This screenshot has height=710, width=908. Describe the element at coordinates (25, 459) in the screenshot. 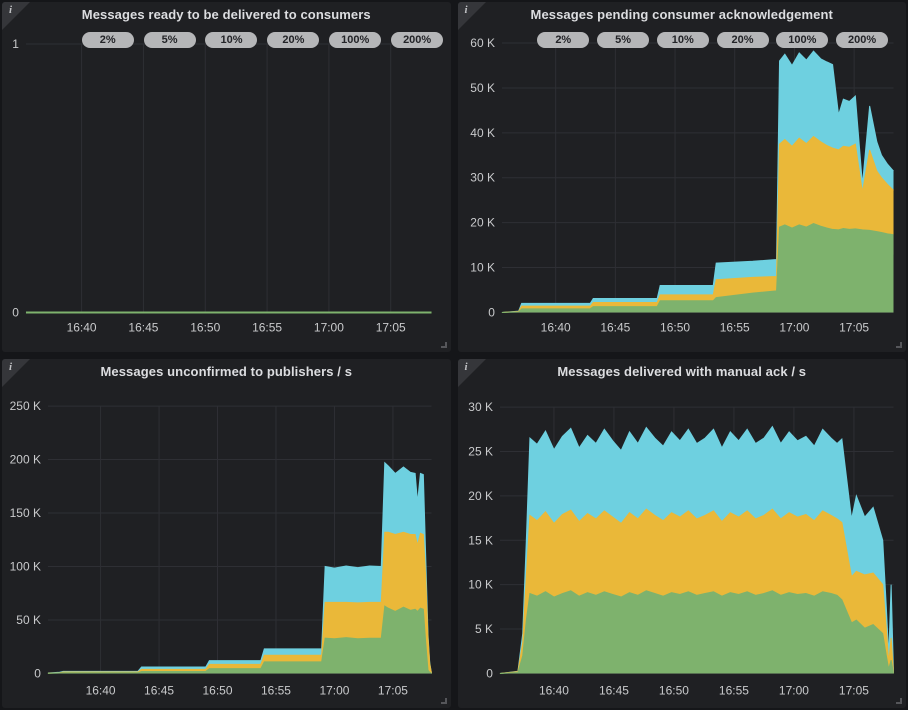

I see `y-tick-label: 200 K` at that location.